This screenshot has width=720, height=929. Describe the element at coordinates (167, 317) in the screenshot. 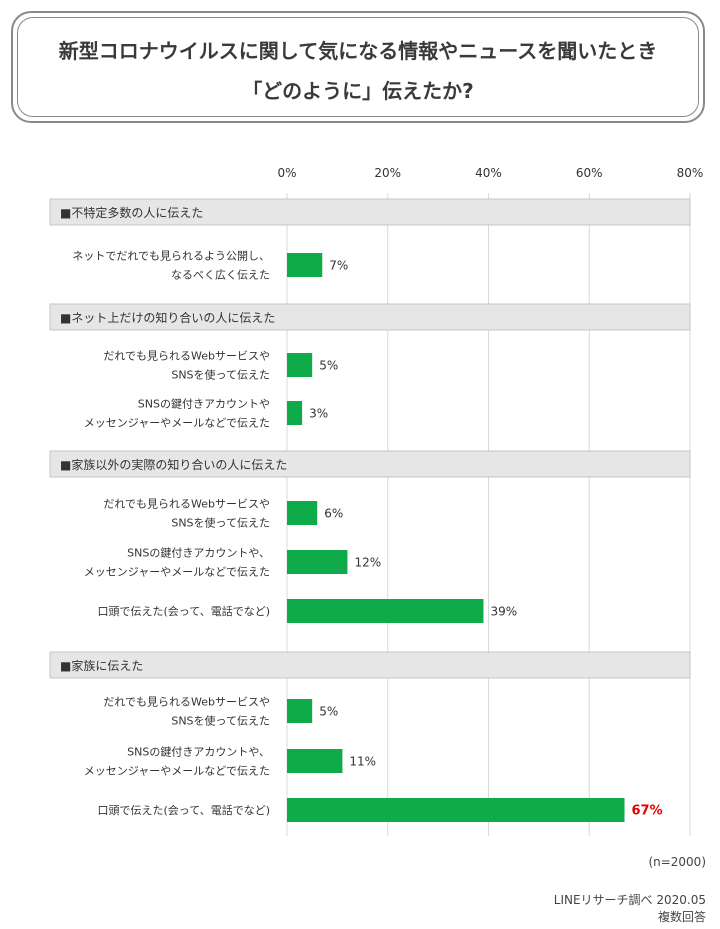

I see `group-header-label-1: ■ネット上だけの知り合いの人に伝えた` at that location.